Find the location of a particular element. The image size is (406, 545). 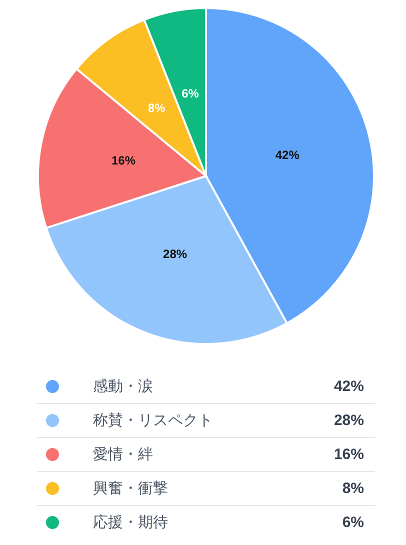

legend-label: 興奮・衝撃 is located at coordinates (131, 488).